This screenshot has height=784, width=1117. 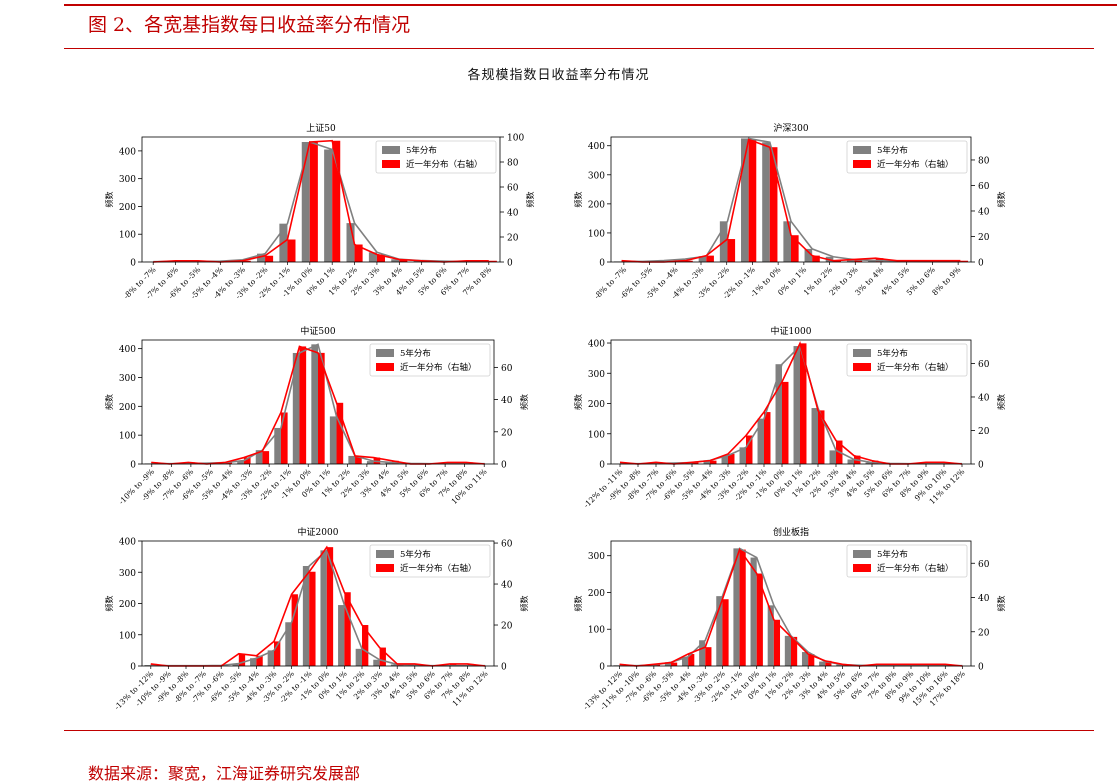 What do you see at coordinates (224, 772) in the screenshot?
I see `data-source: 数据来源：聚宽，江海证券研究发展部` at bounding box center [224, 772].